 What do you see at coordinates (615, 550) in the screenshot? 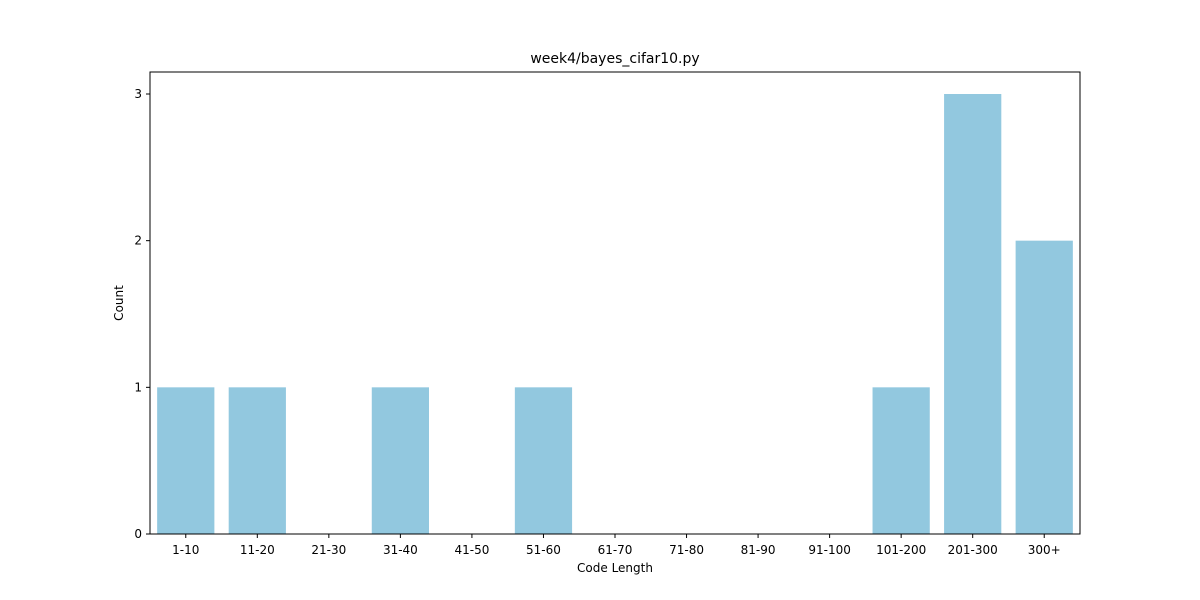
I see `x-tick-label: 61-70` at bounding box center [615, 550].